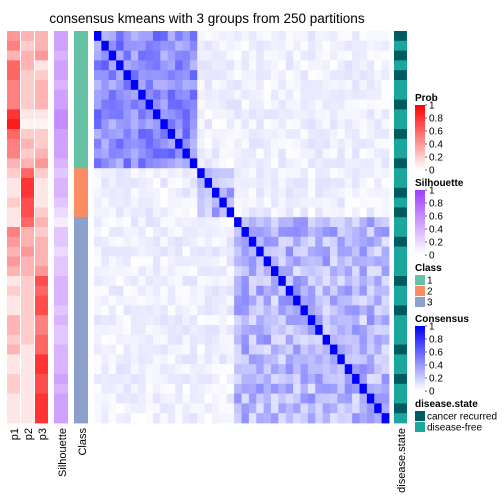 The width and height of the screenshot is (504, 504). I want to click on disease-state-legend-label: disease-free, so click(454, 428).